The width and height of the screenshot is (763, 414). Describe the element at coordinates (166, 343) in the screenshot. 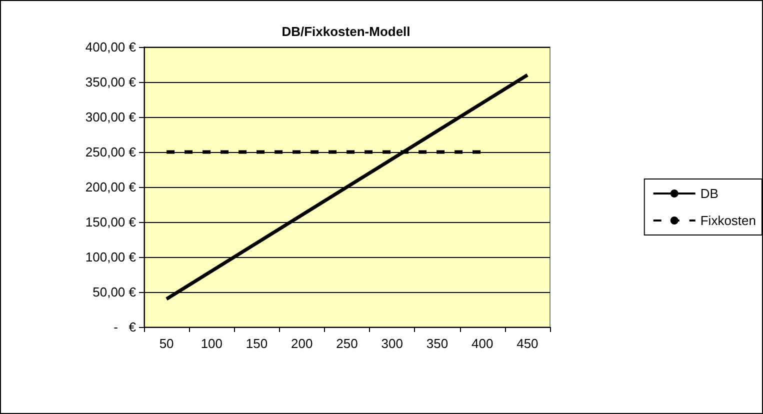

I see `x-tick-label: 50` at that location.